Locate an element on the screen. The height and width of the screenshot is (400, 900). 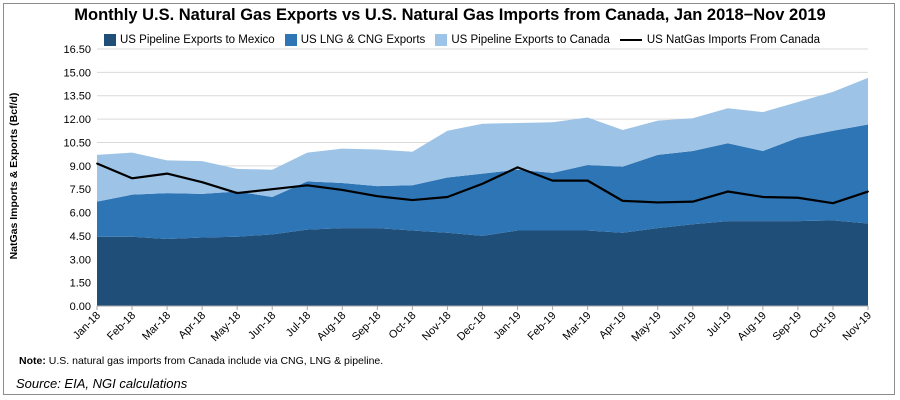
x-tick-label: Jul-18 is located at coordinates (299, 325).